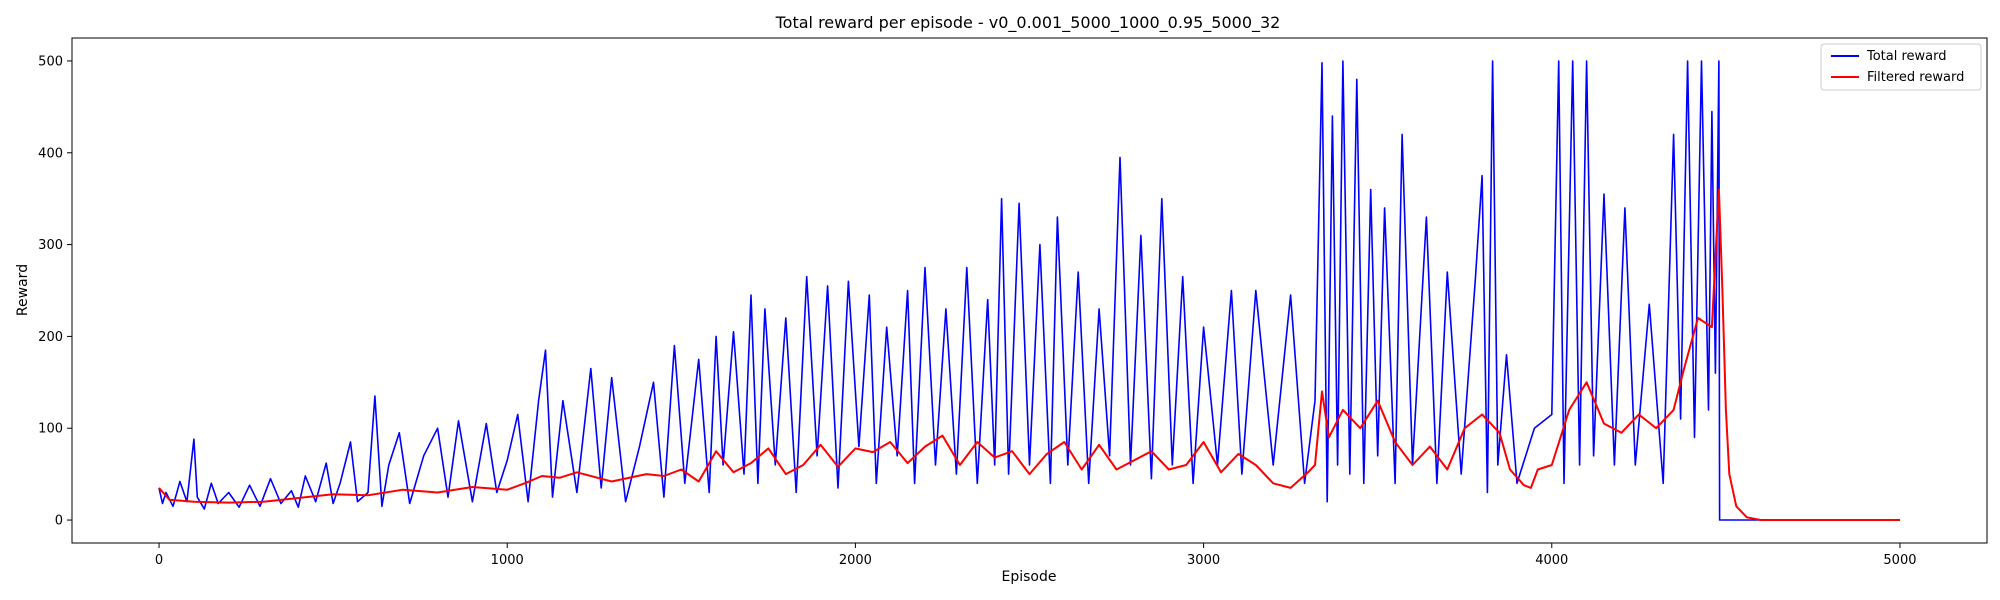 This screenshot has height=600, width=2000. Describe the element at coordinates (55, 291) in the screenshot. I see `y-axis-ticks: 0 100 200 300 400 500` at that location.